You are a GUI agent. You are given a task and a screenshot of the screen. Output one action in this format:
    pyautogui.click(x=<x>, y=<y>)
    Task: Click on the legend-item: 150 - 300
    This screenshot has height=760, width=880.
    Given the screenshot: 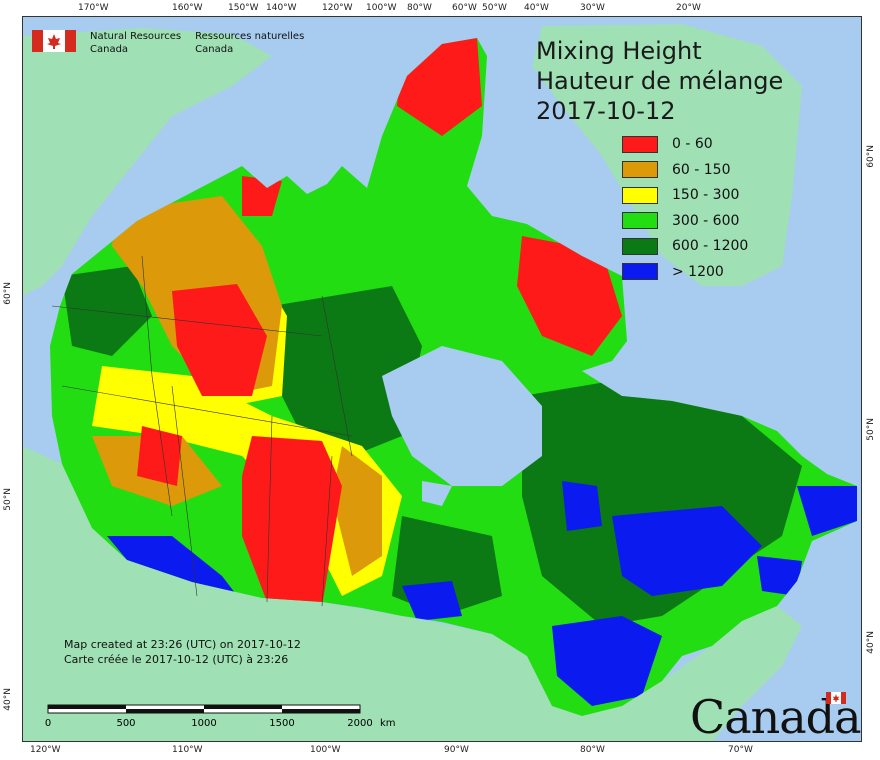 What is the action you would take?
    pyautogui.click(x=685, y=195)
    